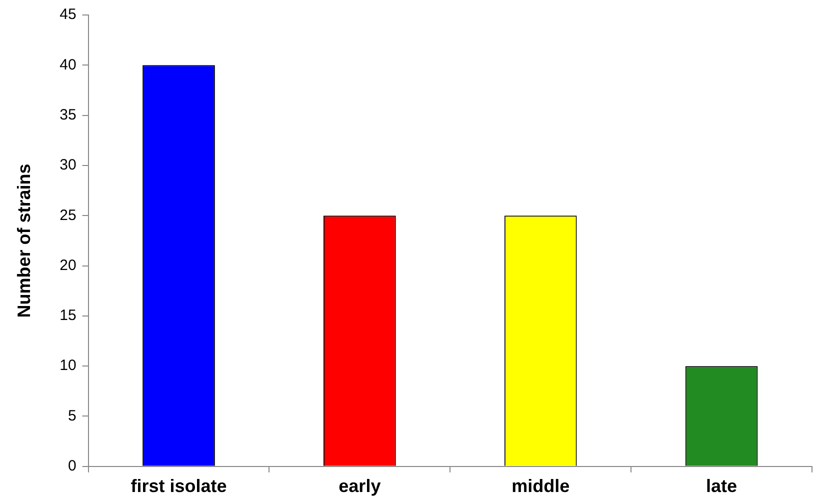 Image resolution: width=814 pixels, height=502 pixels. Describe the element at coordinates (72, 466) in the screenshot. I see `y-tick-label: 0` at that location.